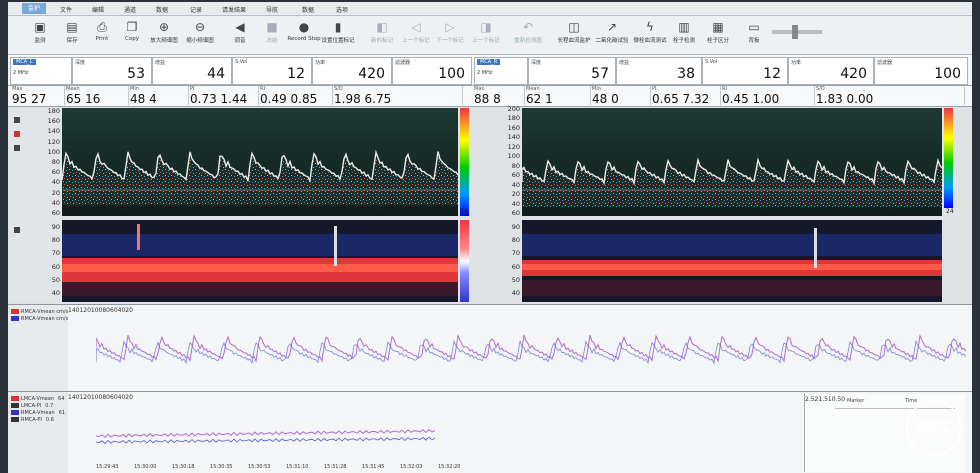 The image size is (980, 473). I want to click on menu-monitor: 监护, so click(34, 8).